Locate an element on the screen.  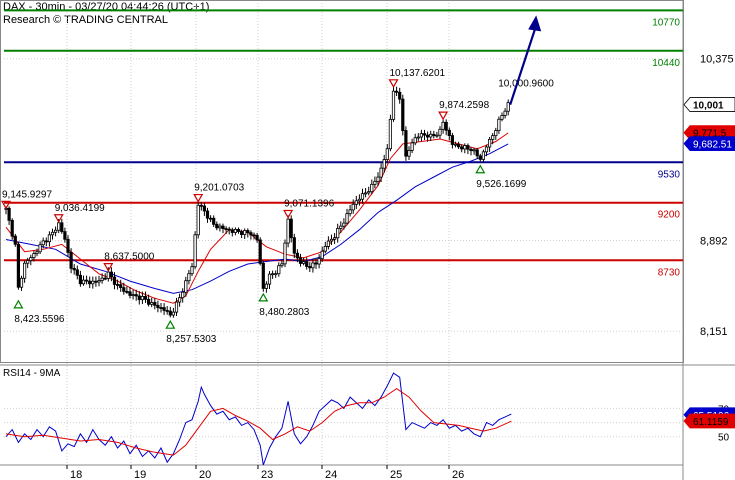
x-tick-label: 26 is located at coordinates (458, 474).